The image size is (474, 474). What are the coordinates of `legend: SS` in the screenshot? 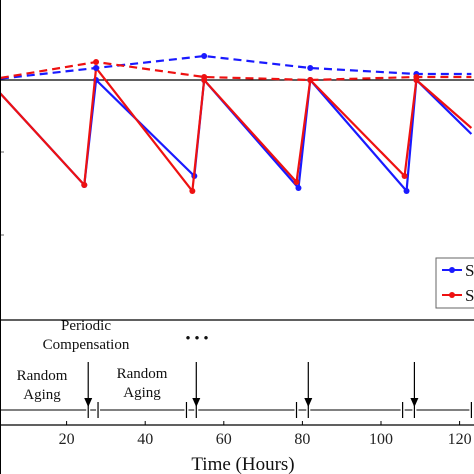 It's located at (454, 283).